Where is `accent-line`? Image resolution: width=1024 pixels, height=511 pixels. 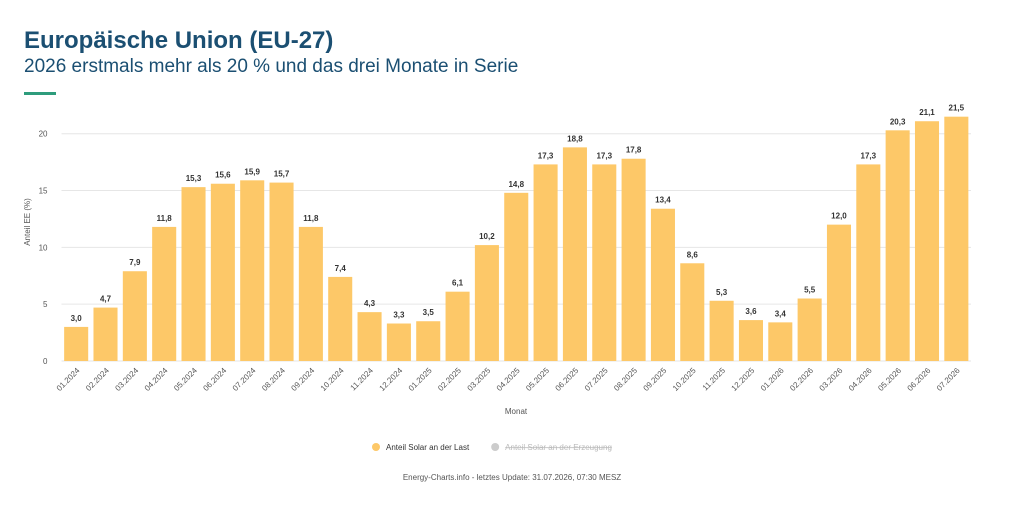
accent-line is located at coordinates (40, 93).